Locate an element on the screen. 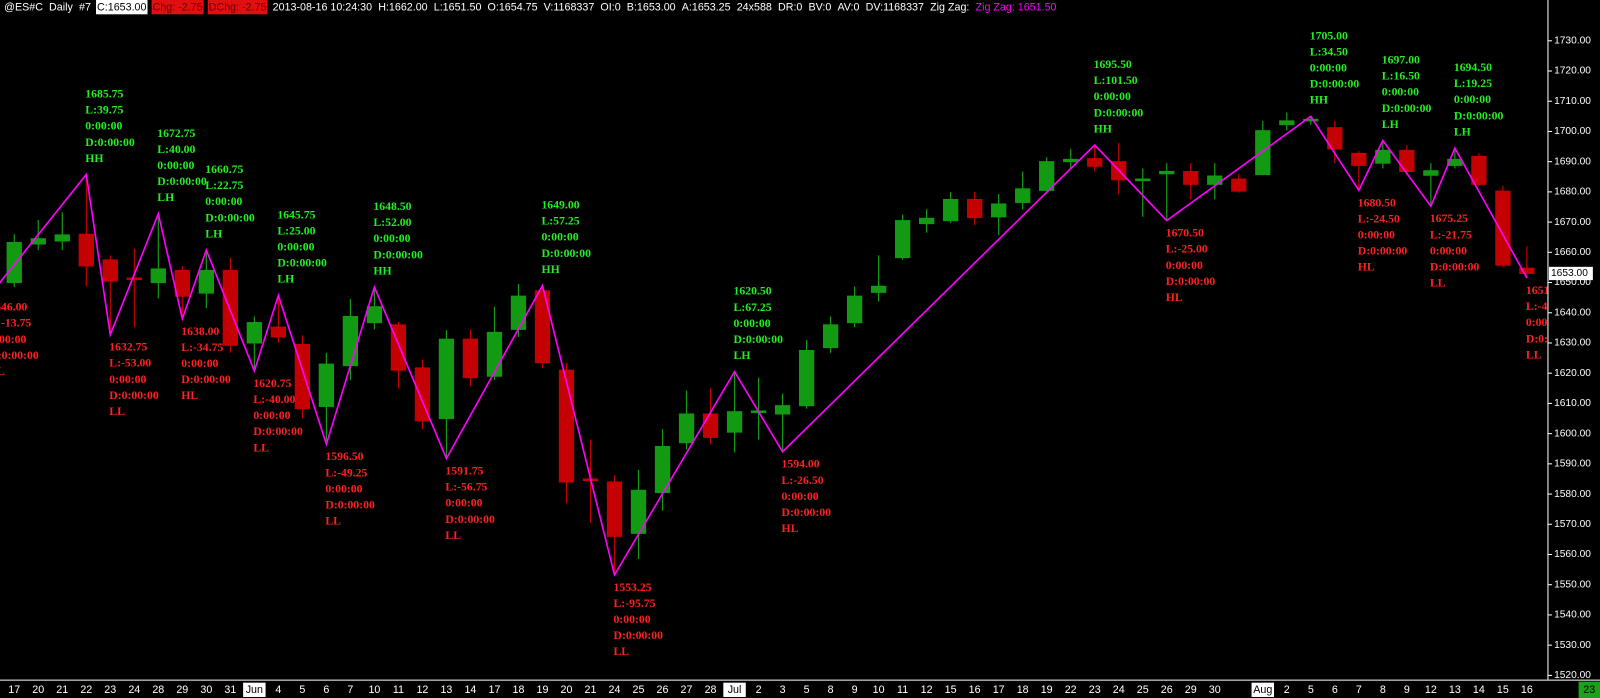 The width and height of the screenshot is (1600, 698). pivot-label: 1596.50 is located at coordinates (344, 456).